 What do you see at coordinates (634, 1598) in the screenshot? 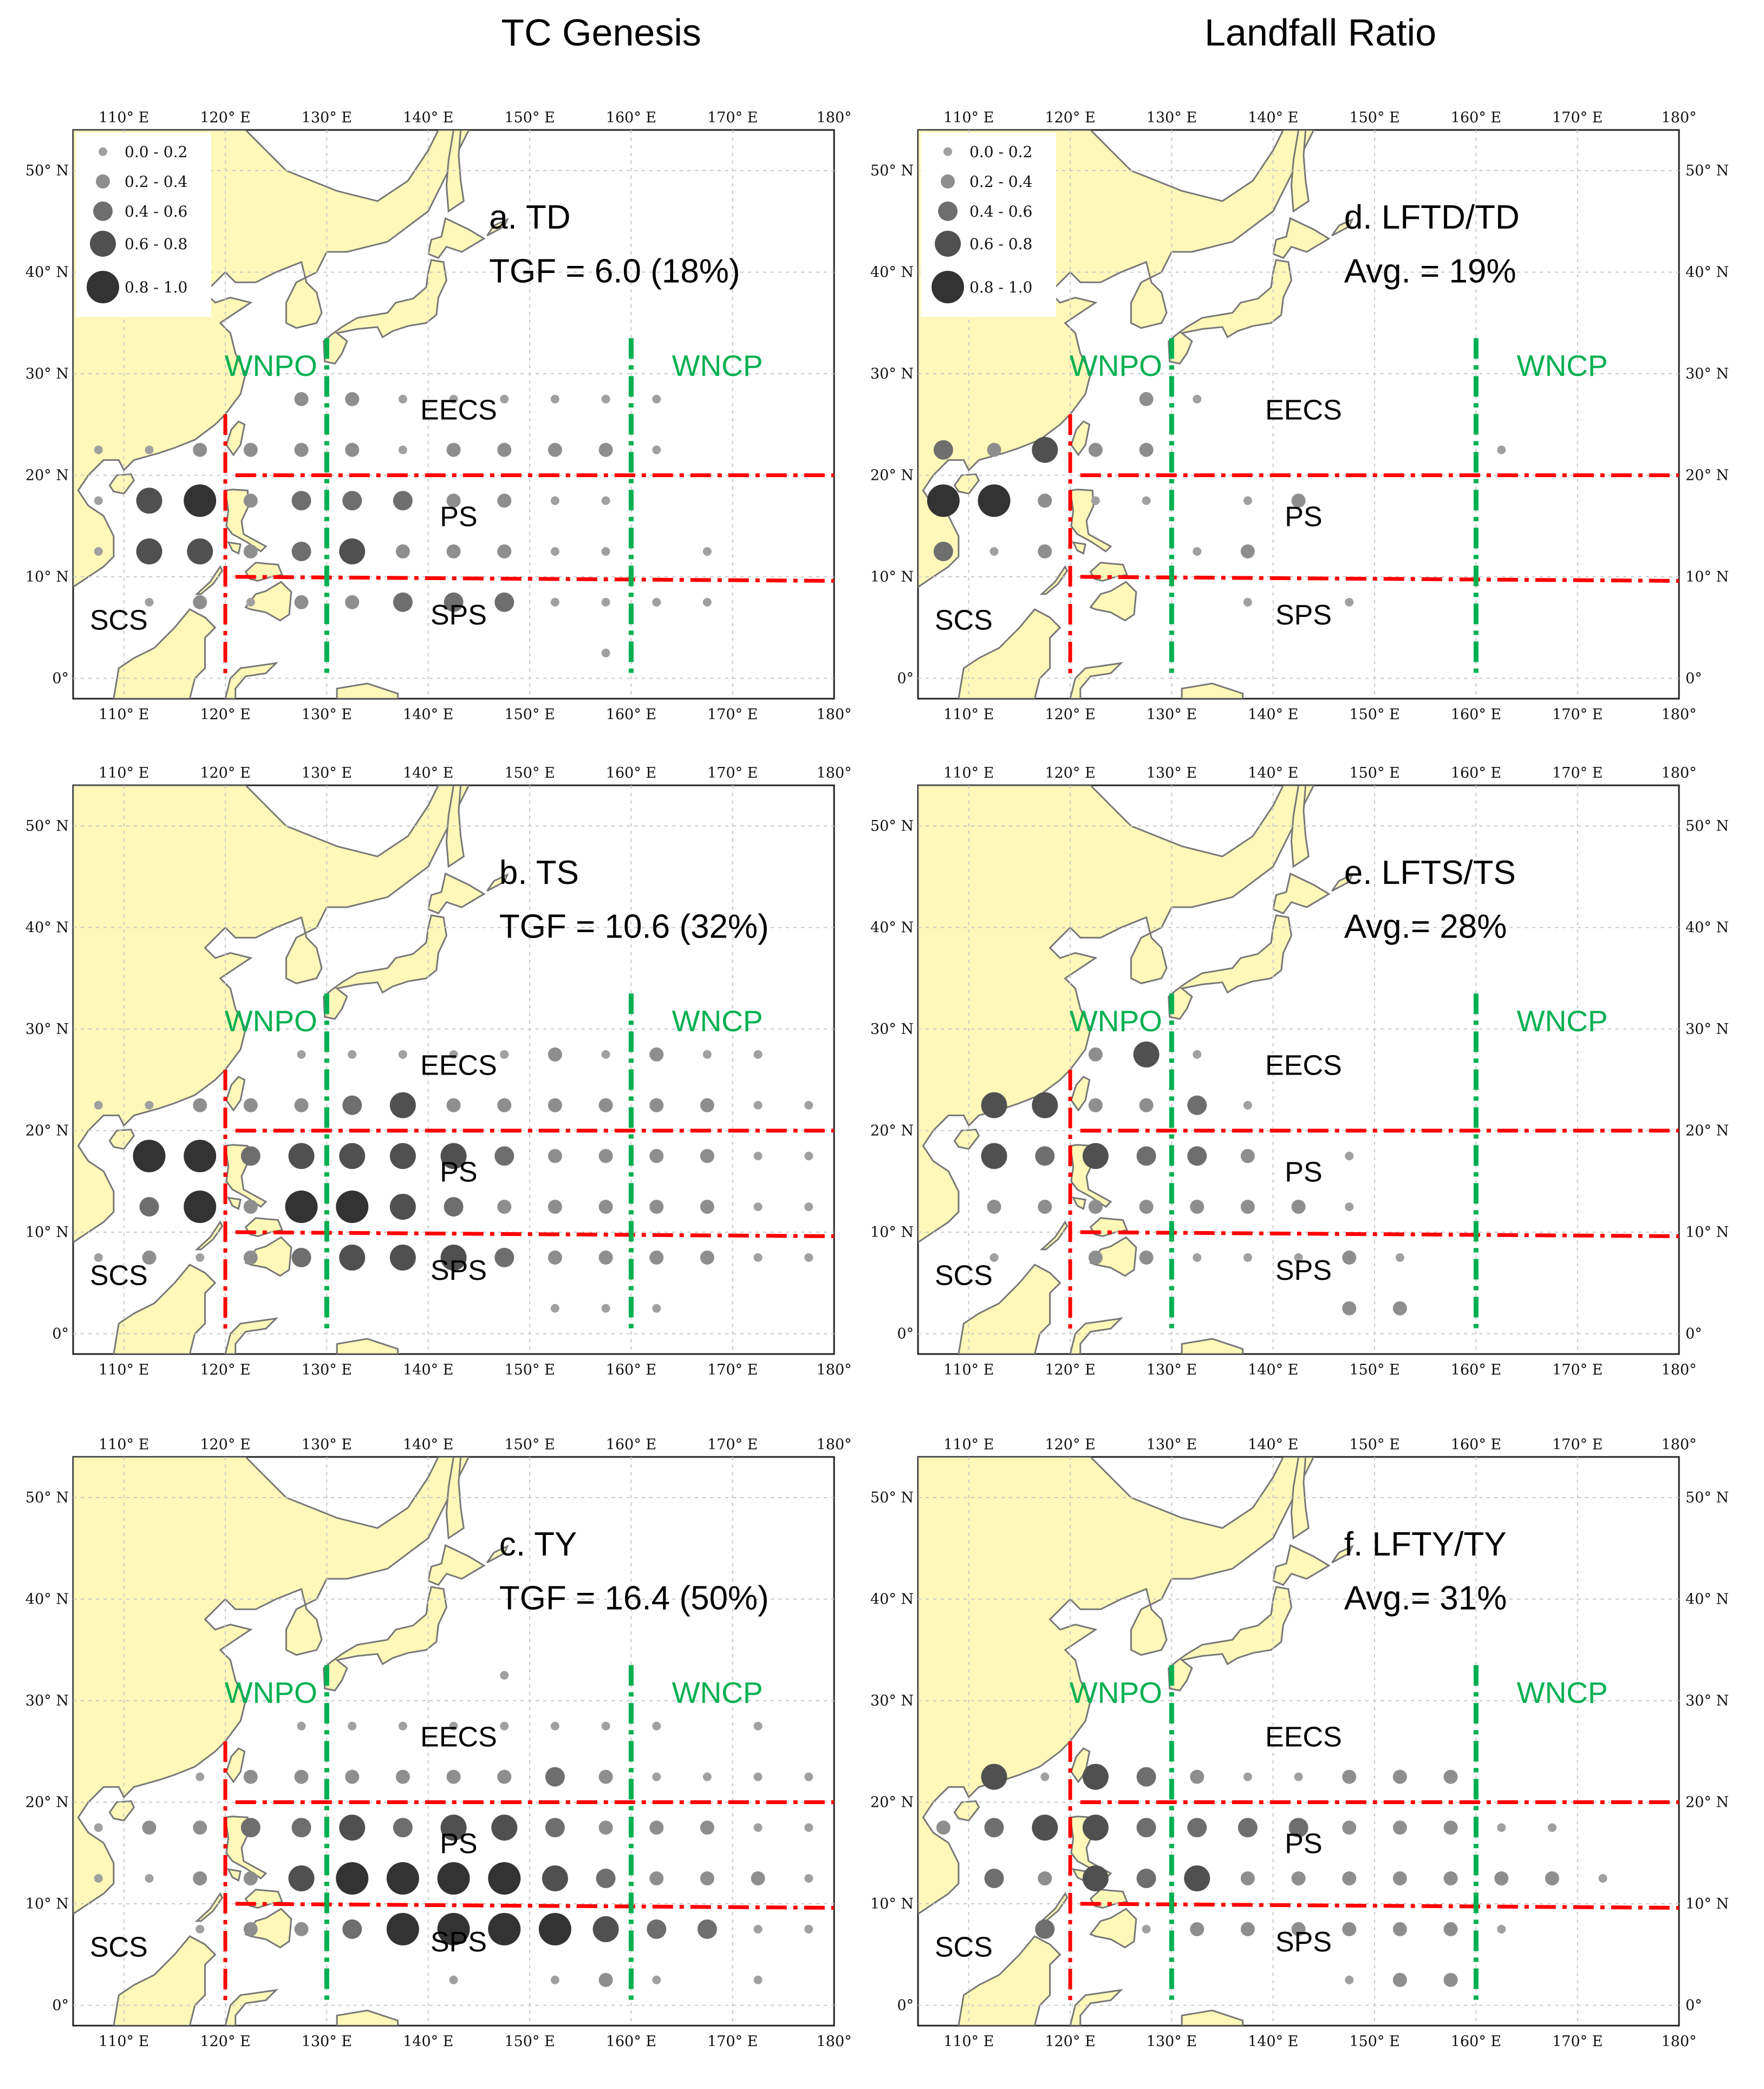
I see `panel-stat: TGF = 16.4 (50%)` at bounding box center [634, 1598].